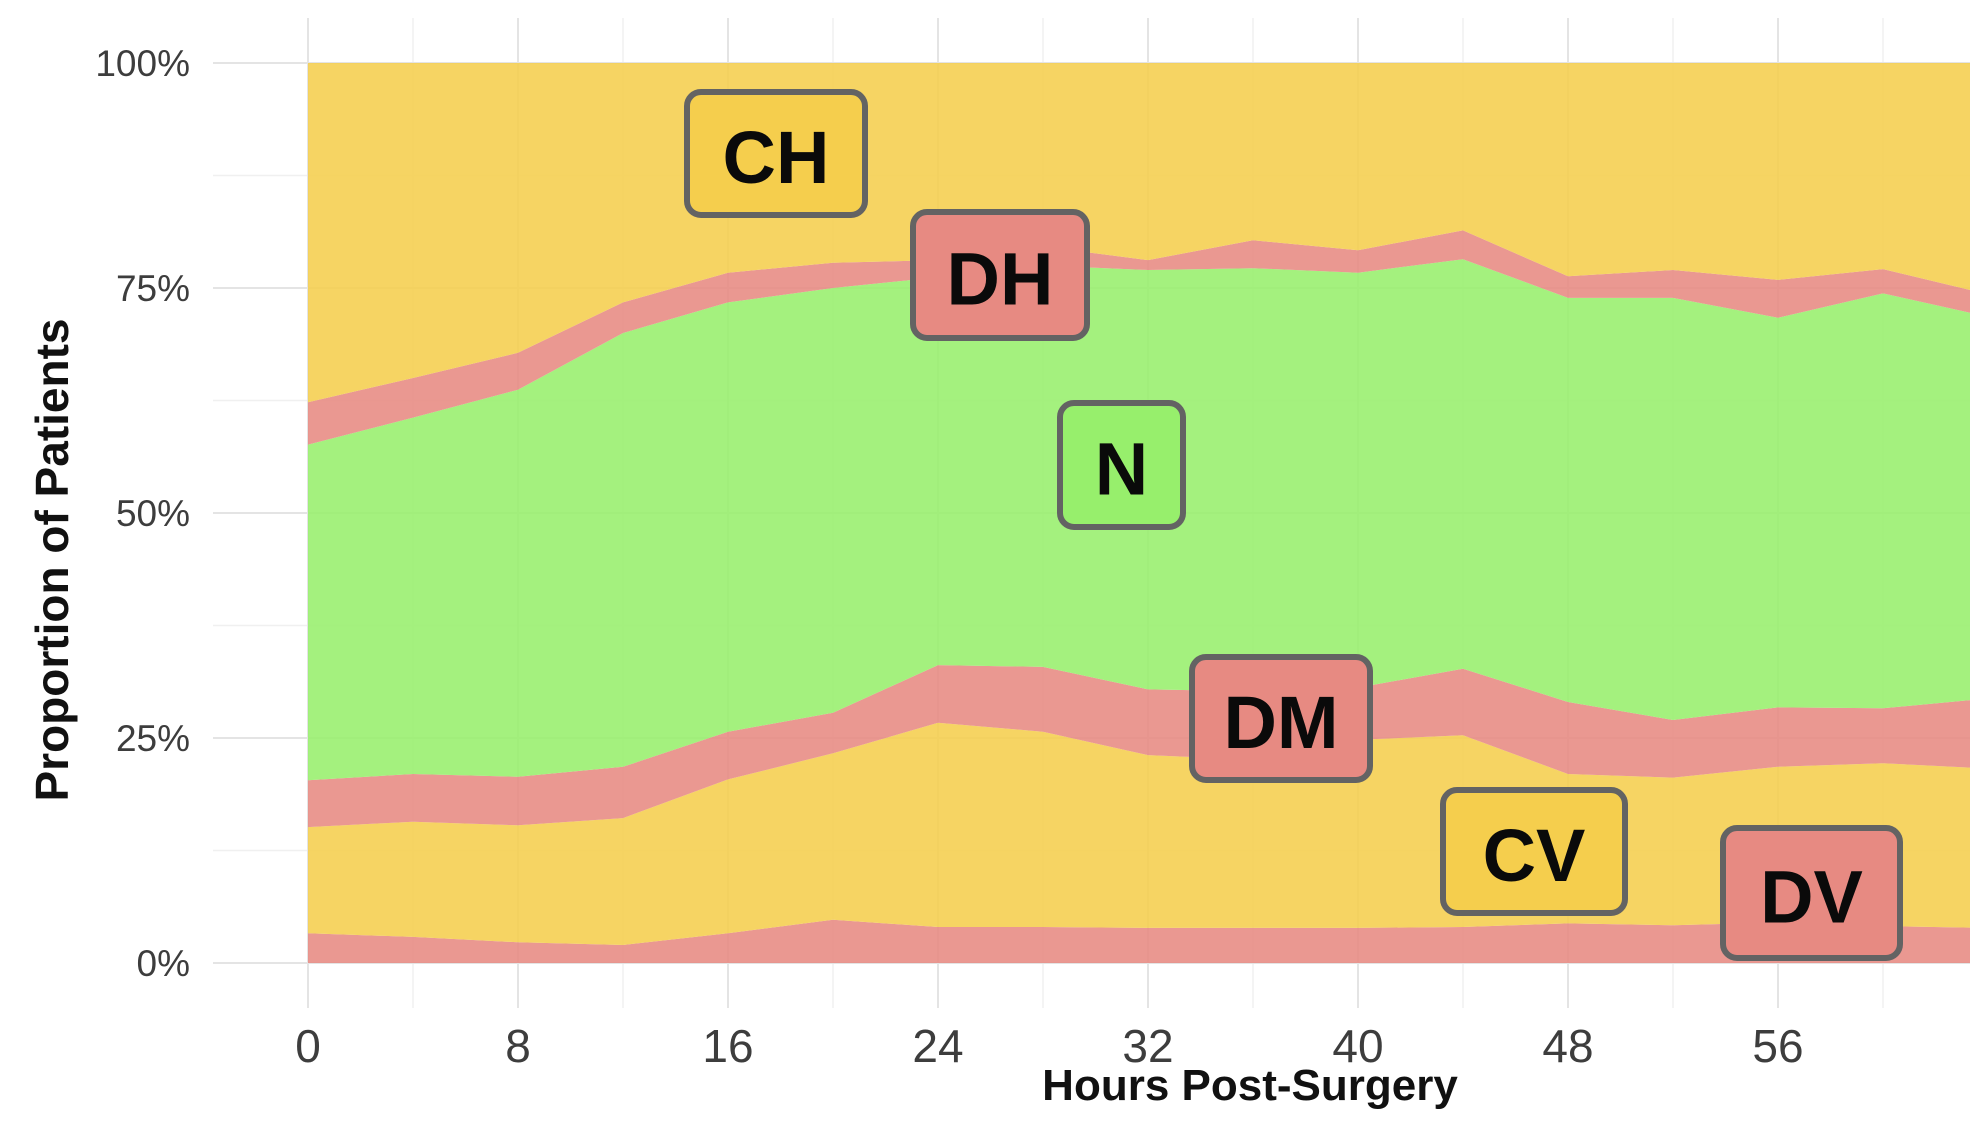 The height and width of the screenshot is (1136, 1970). Describe the element at coordinates (163, 963) in the screenshot. I see `y-tick-label-0%: 0%` at that location.